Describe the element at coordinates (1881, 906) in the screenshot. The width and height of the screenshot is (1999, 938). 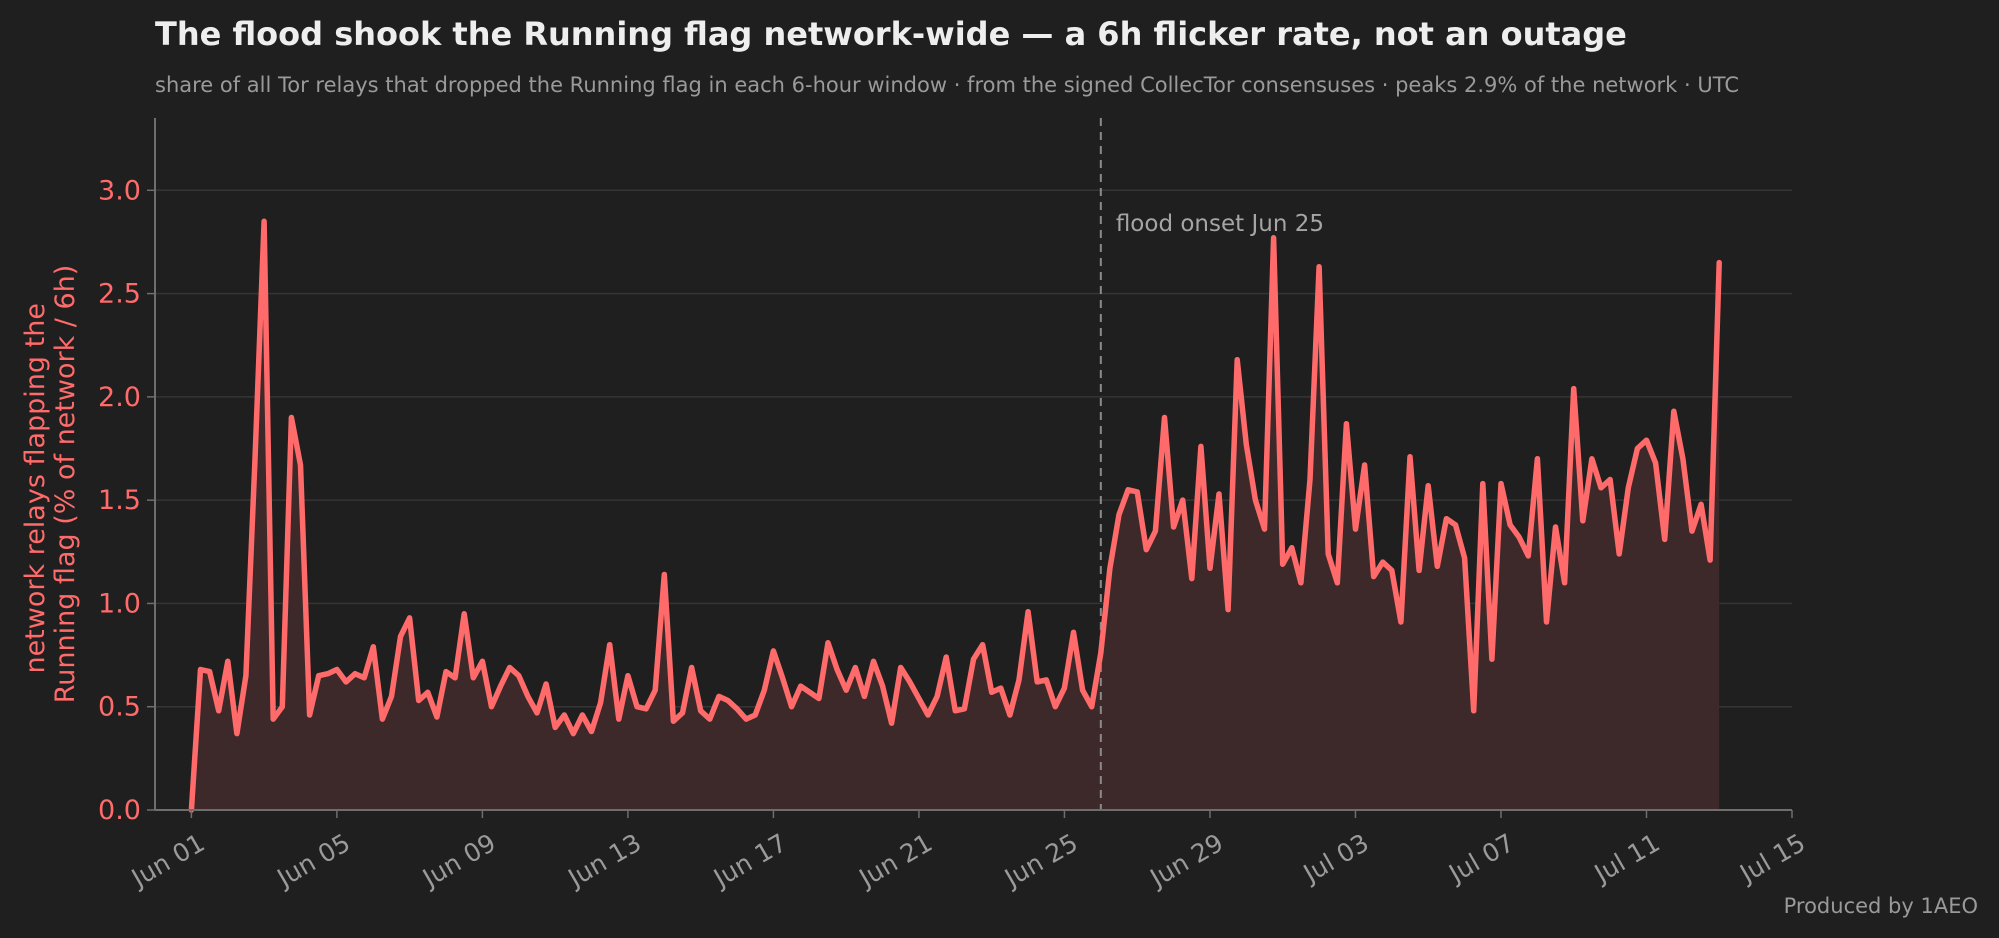
I see `footer-credit: Produced by 1AEO` at that location.